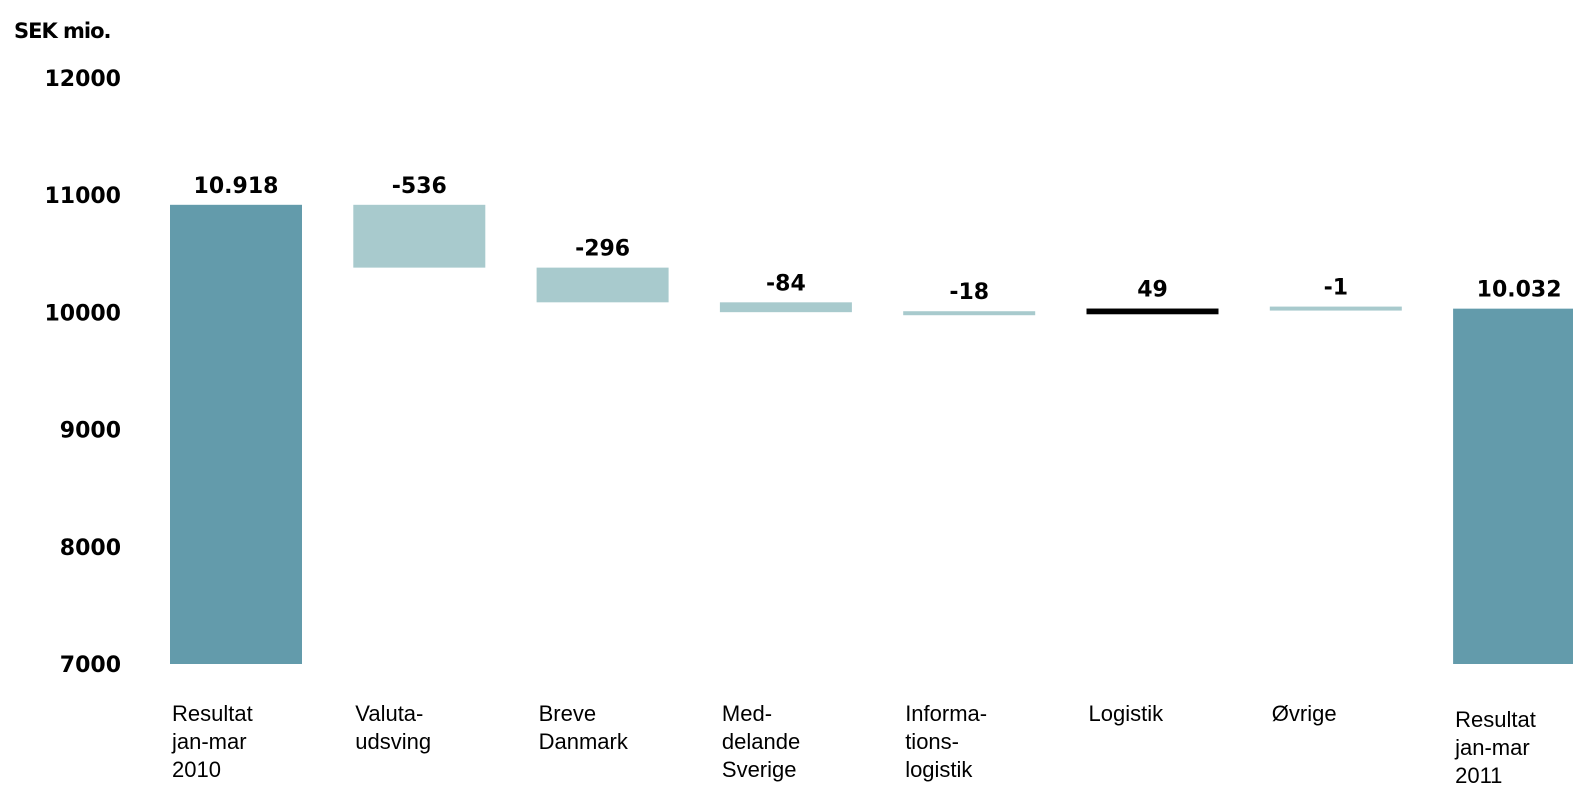  I want to click on y-tick-label: 12000, so click(82, 79).